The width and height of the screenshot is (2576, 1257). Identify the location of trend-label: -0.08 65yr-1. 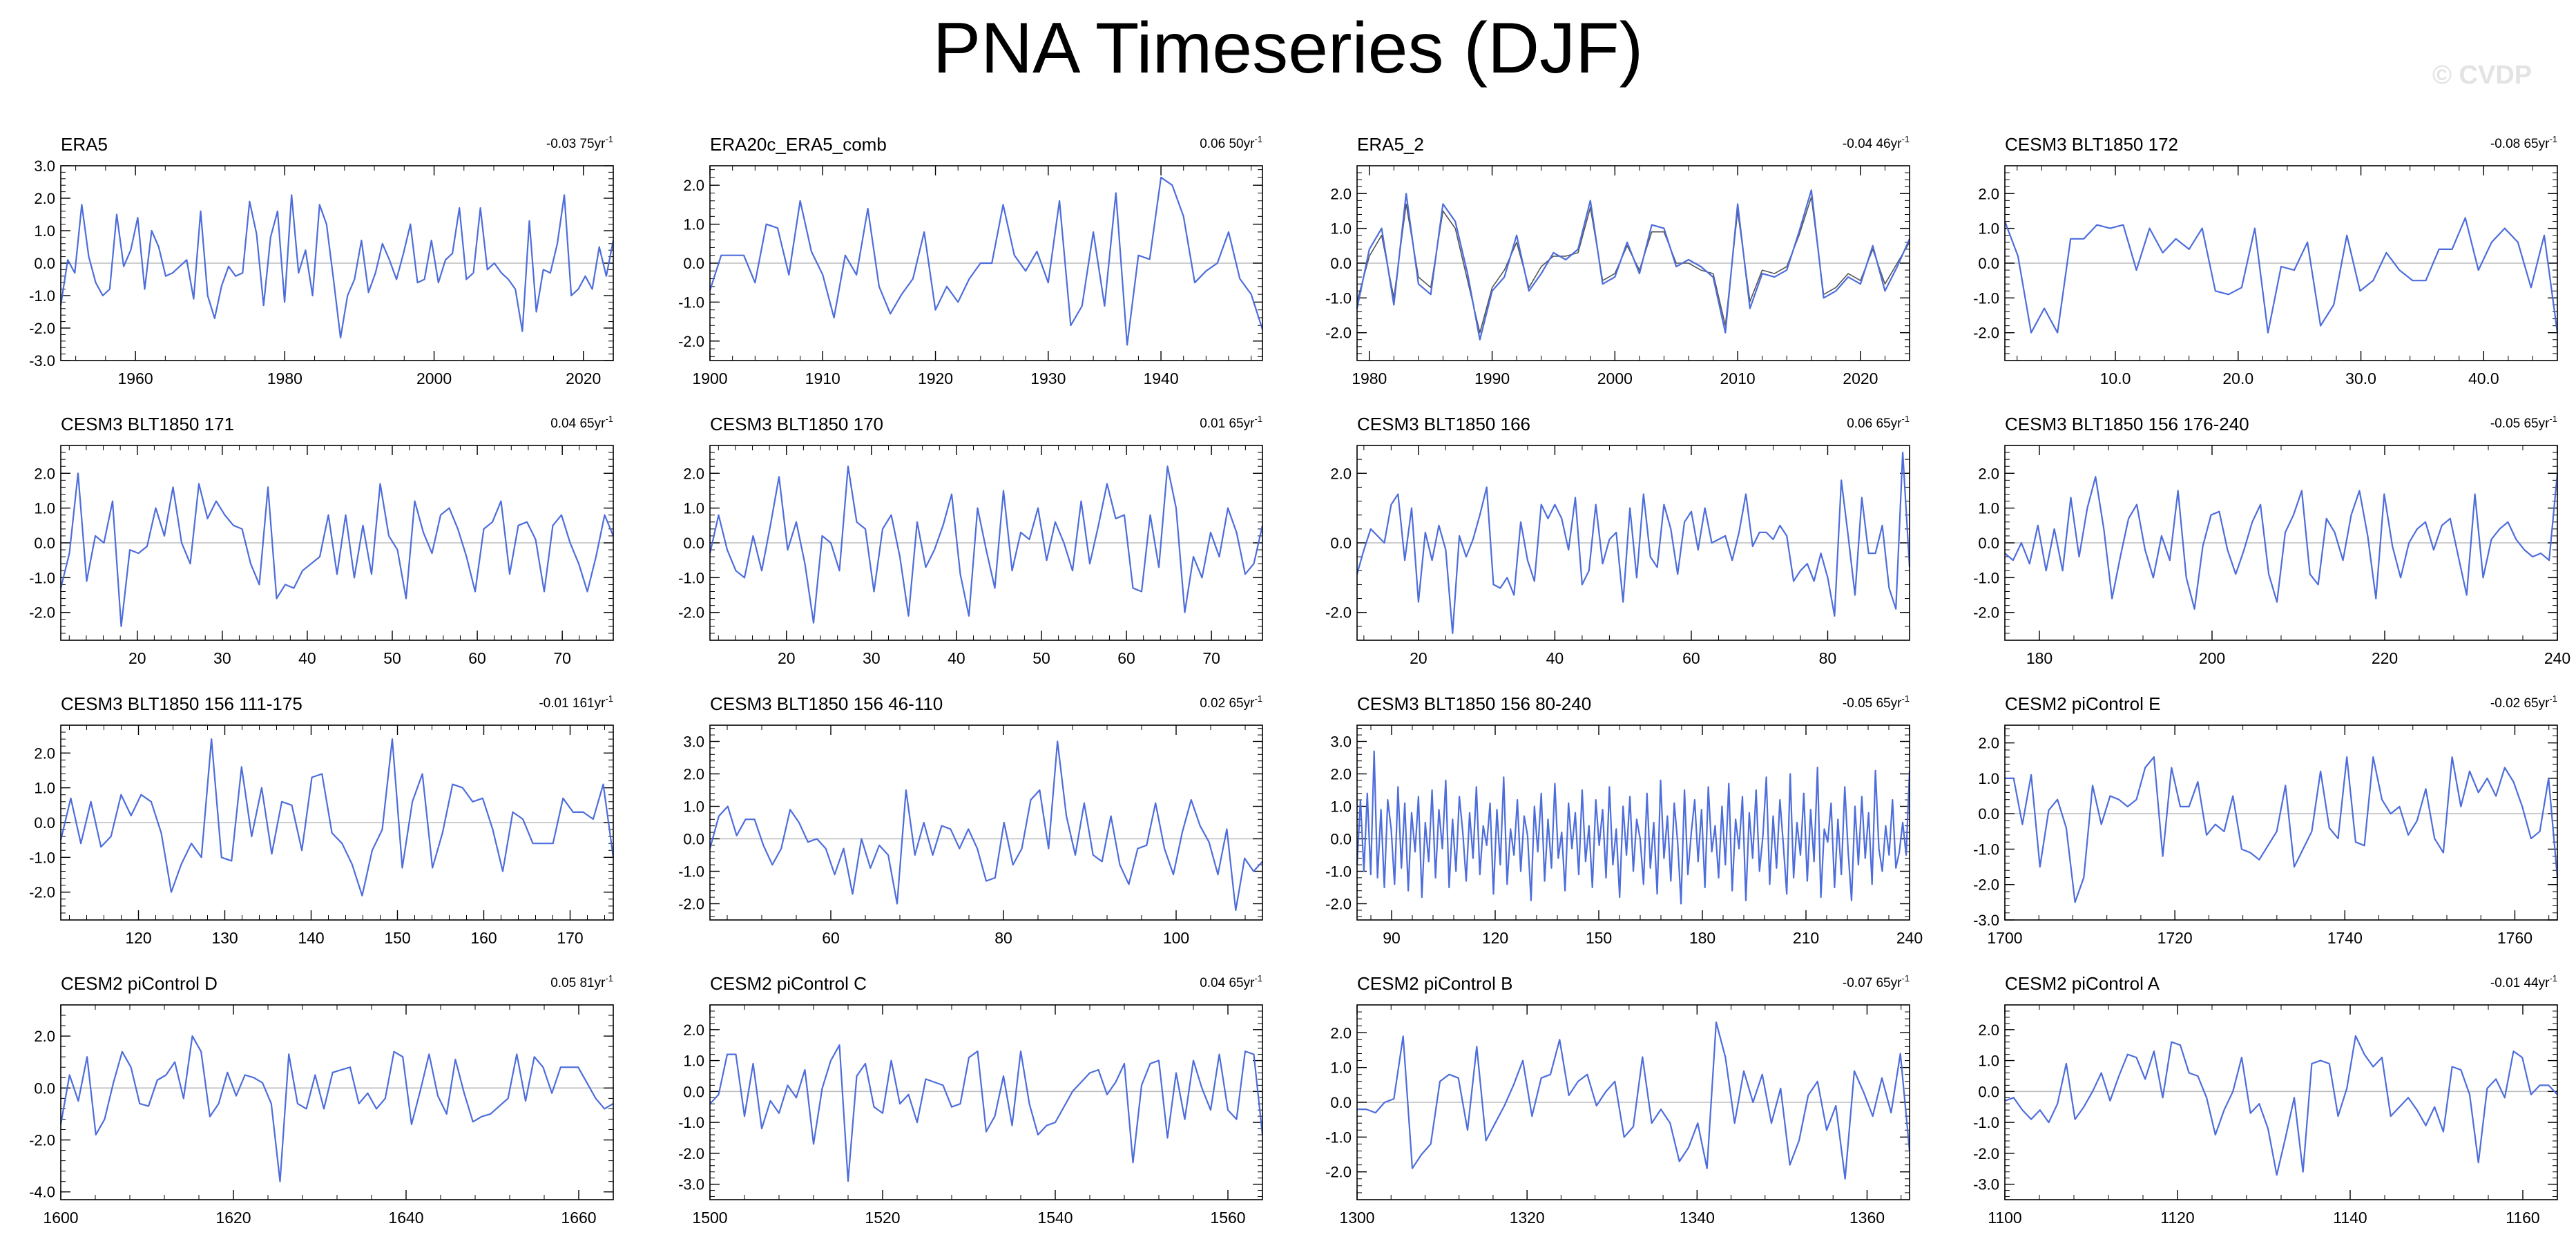
(2523, 142).